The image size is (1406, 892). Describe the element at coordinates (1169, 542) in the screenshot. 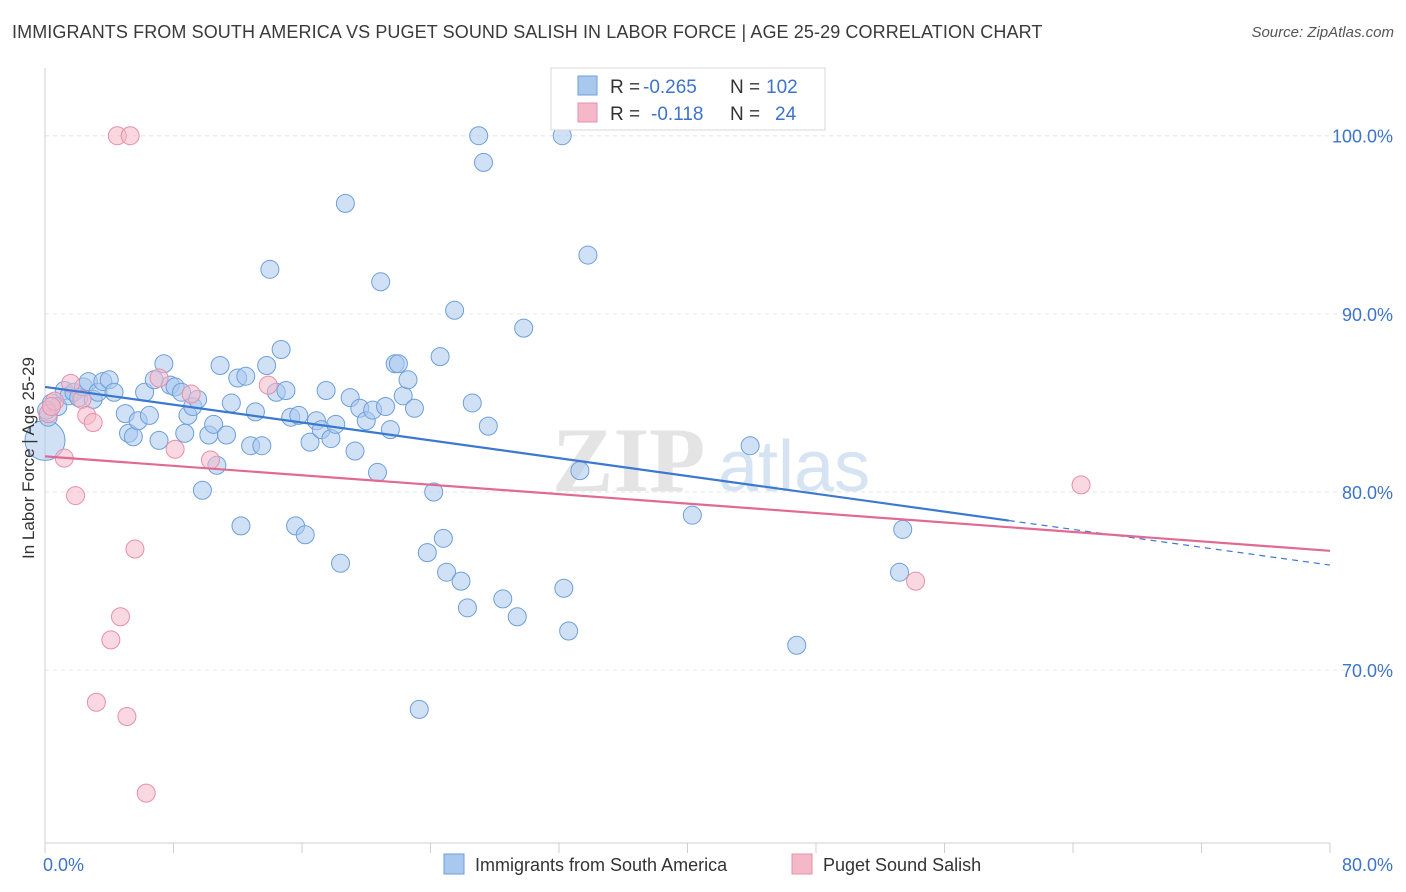

I see `trend-line-extension-south-america` at that location.